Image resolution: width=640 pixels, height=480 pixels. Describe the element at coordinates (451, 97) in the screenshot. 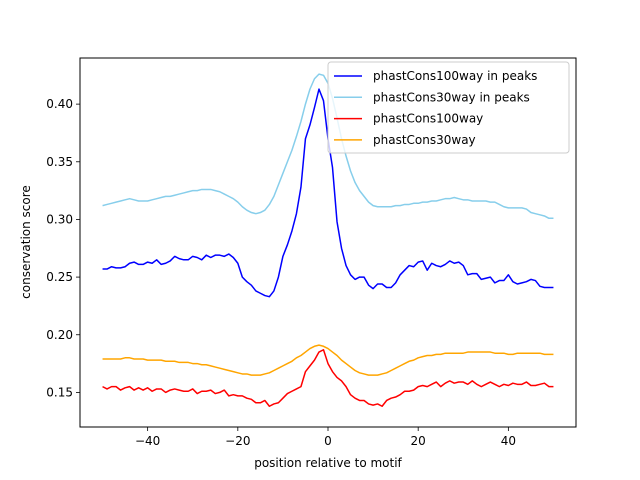

I see `legend-label-2: phastCons30way in peaks` at that location.